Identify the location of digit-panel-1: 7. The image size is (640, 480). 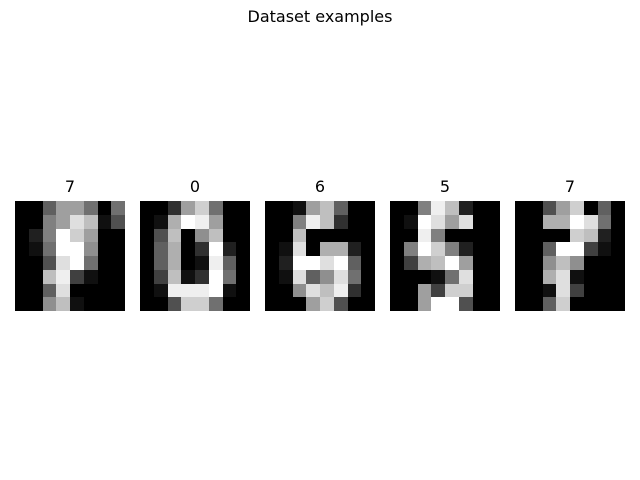
(70, 243).